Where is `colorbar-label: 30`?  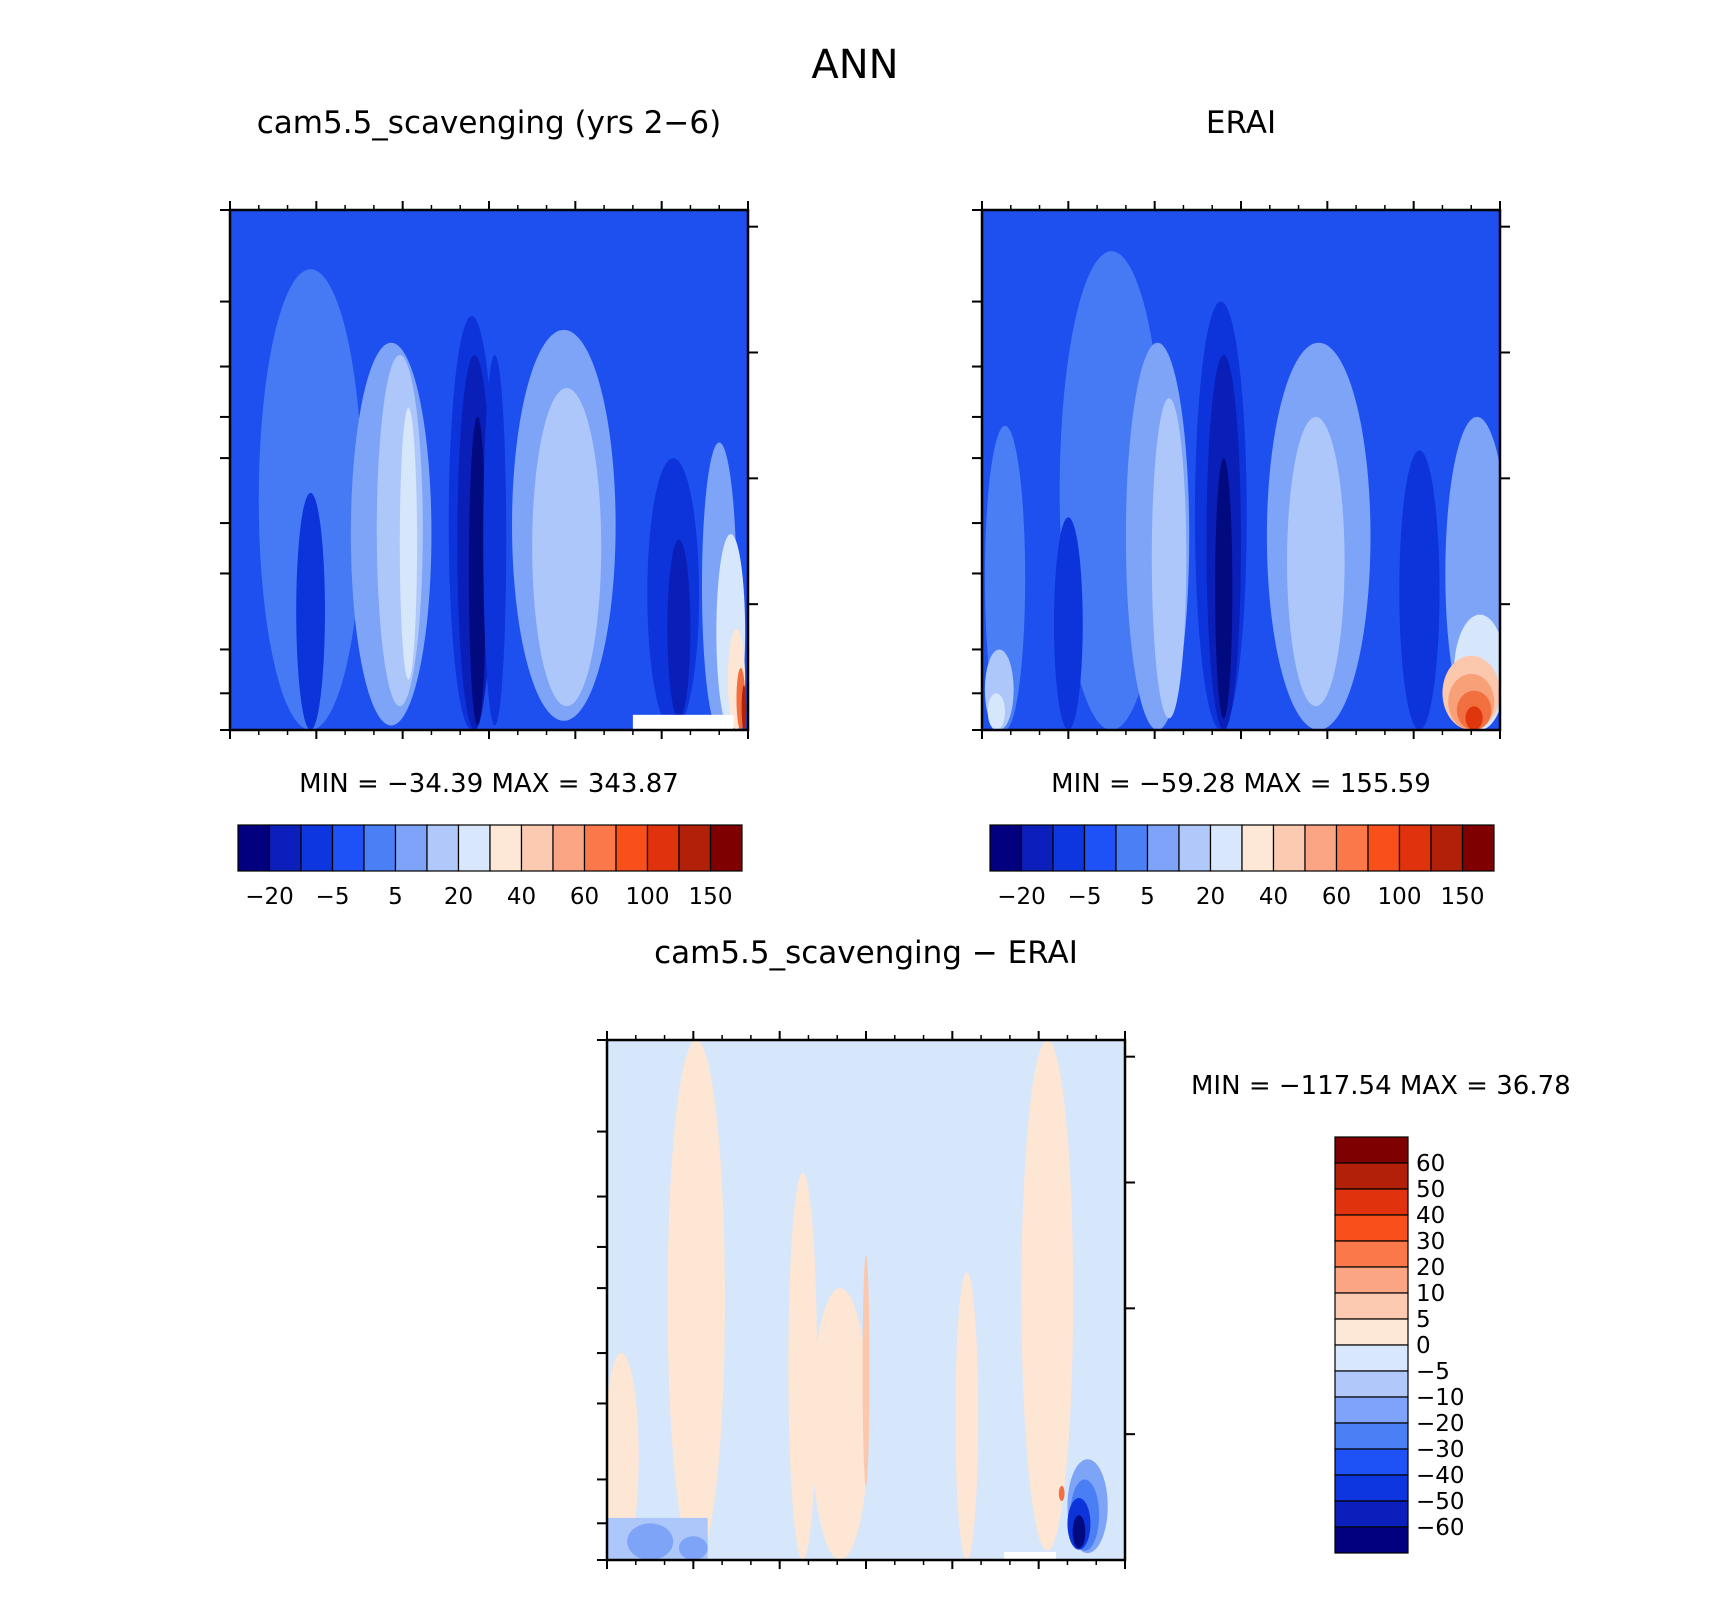 colorbar-label: 30 is located at coordinates (1430, 1242).